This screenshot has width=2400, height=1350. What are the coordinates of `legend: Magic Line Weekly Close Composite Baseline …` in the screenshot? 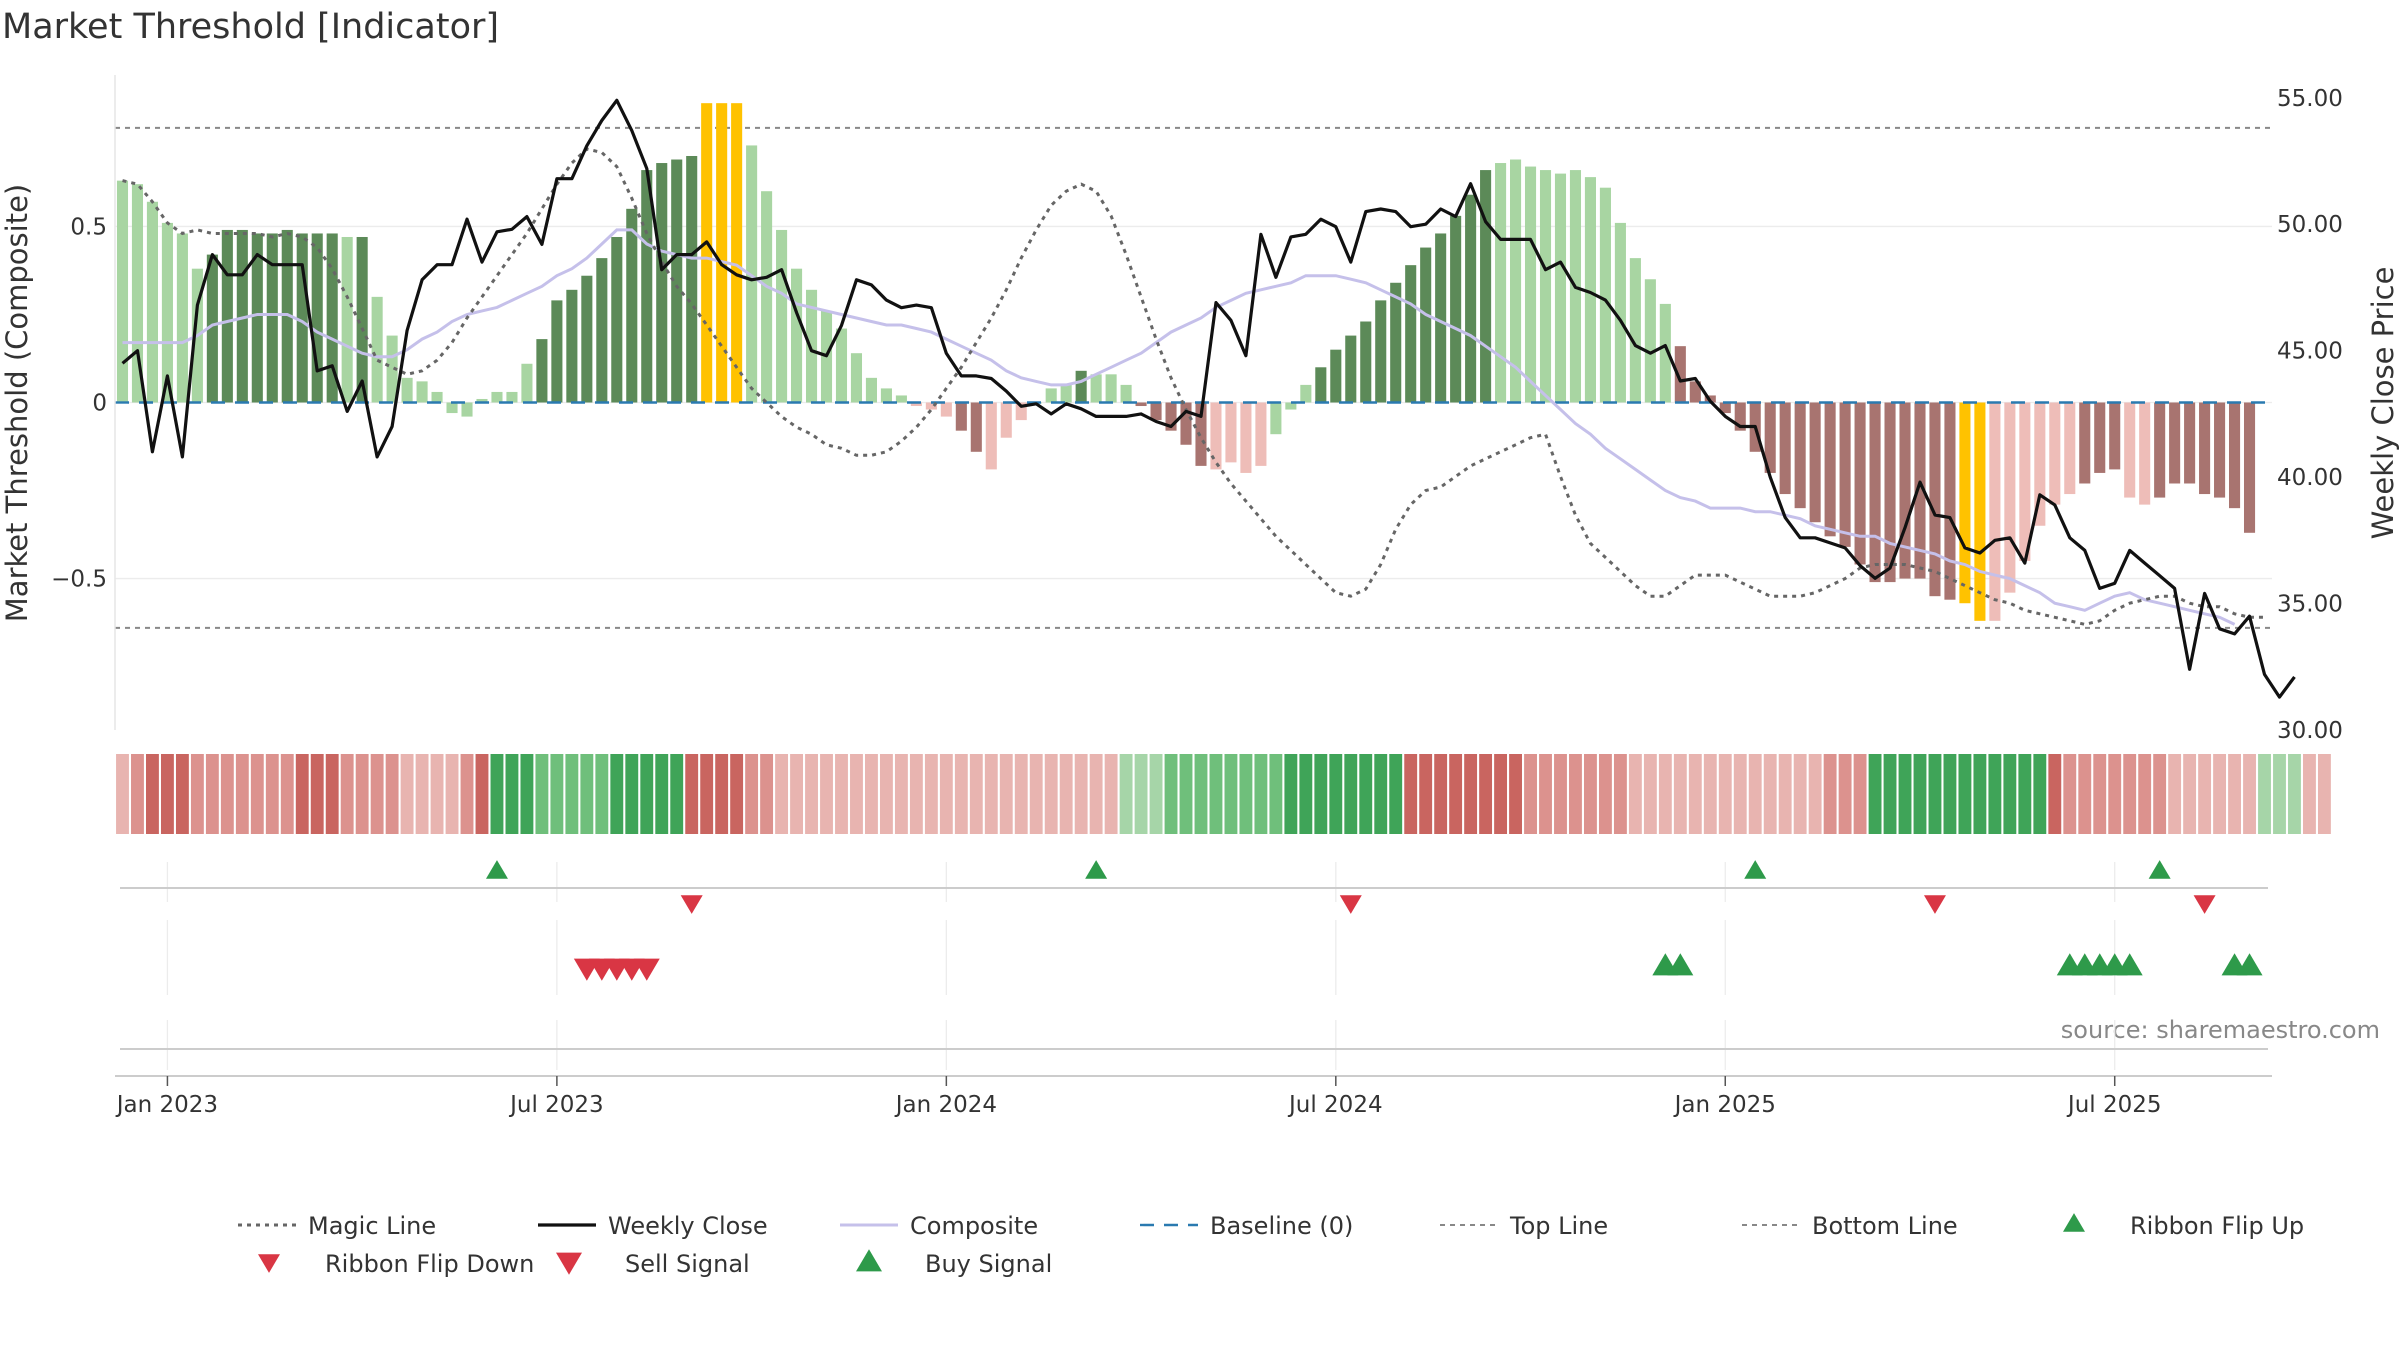 It's located at (1271, 1245).